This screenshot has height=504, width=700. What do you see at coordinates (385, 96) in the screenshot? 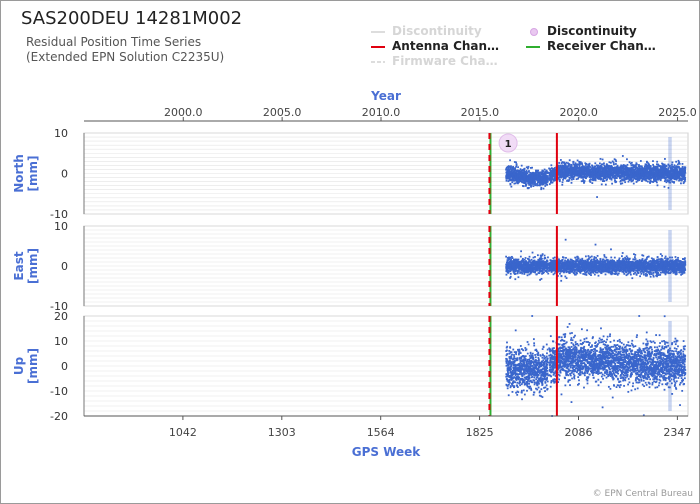
I see `top-axis-title: Year` at bounding box center [385, 96].